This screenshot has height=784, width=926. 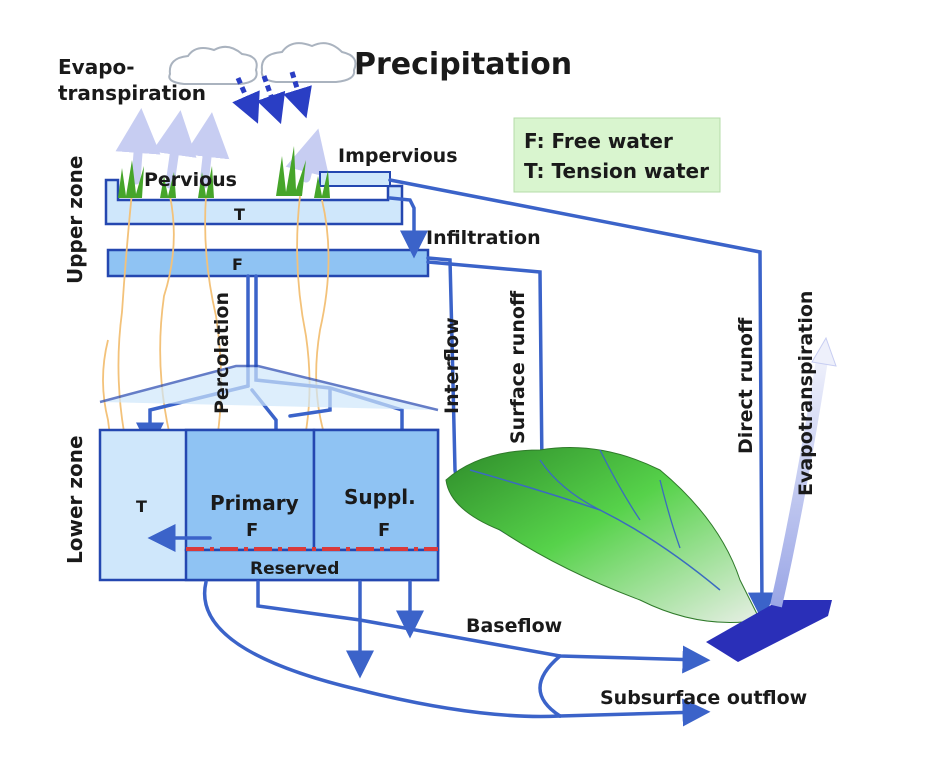 What do you see at coordinates (239, 214) in the screenshot?
I see `upper-t-label: T` at bounding box center [239, 214].